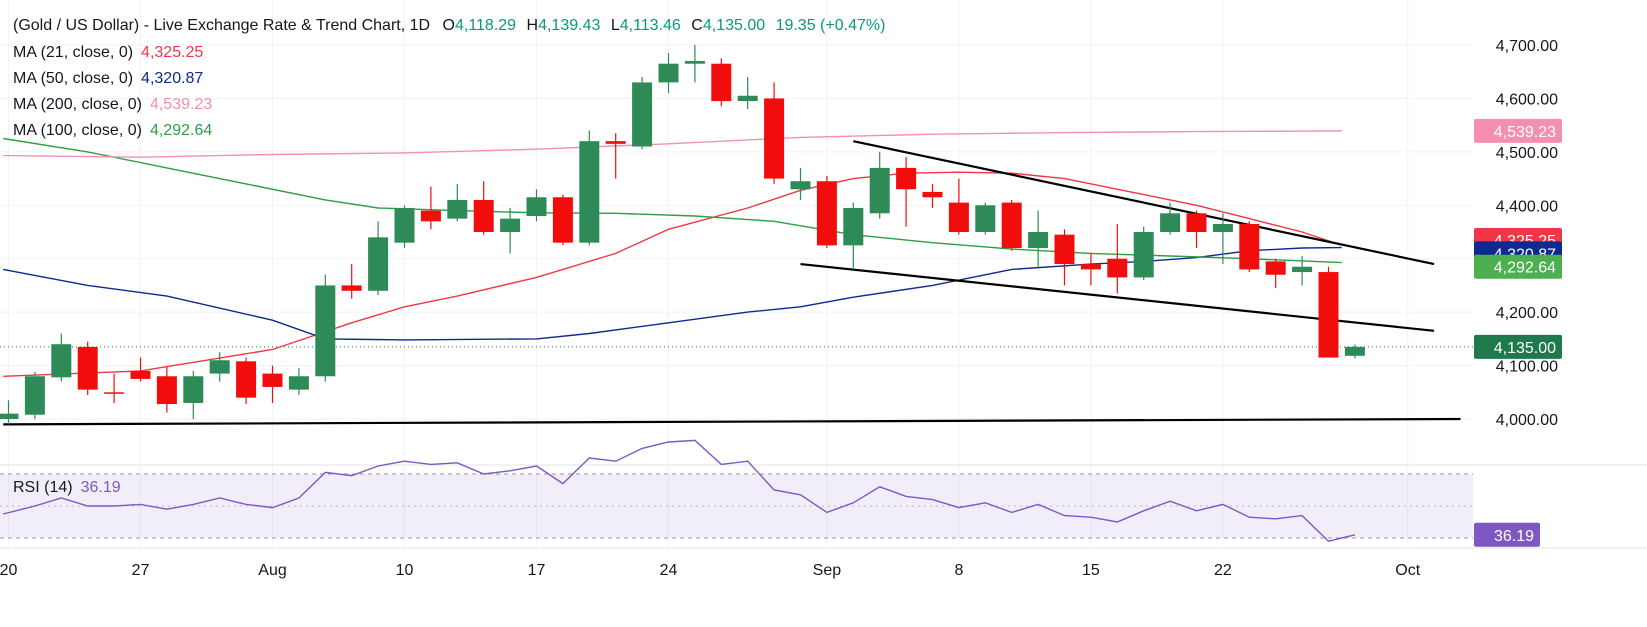 The width and height of the screenshot is (1647, 627). I want to click on x-tick-label: 24, so click(669, 570).